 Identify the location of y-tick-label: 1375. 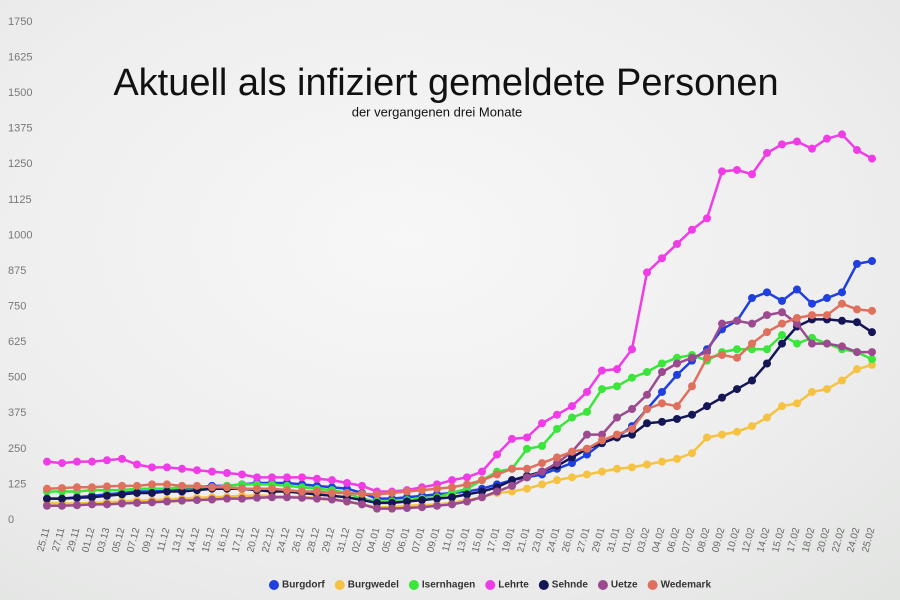
(20, 129).